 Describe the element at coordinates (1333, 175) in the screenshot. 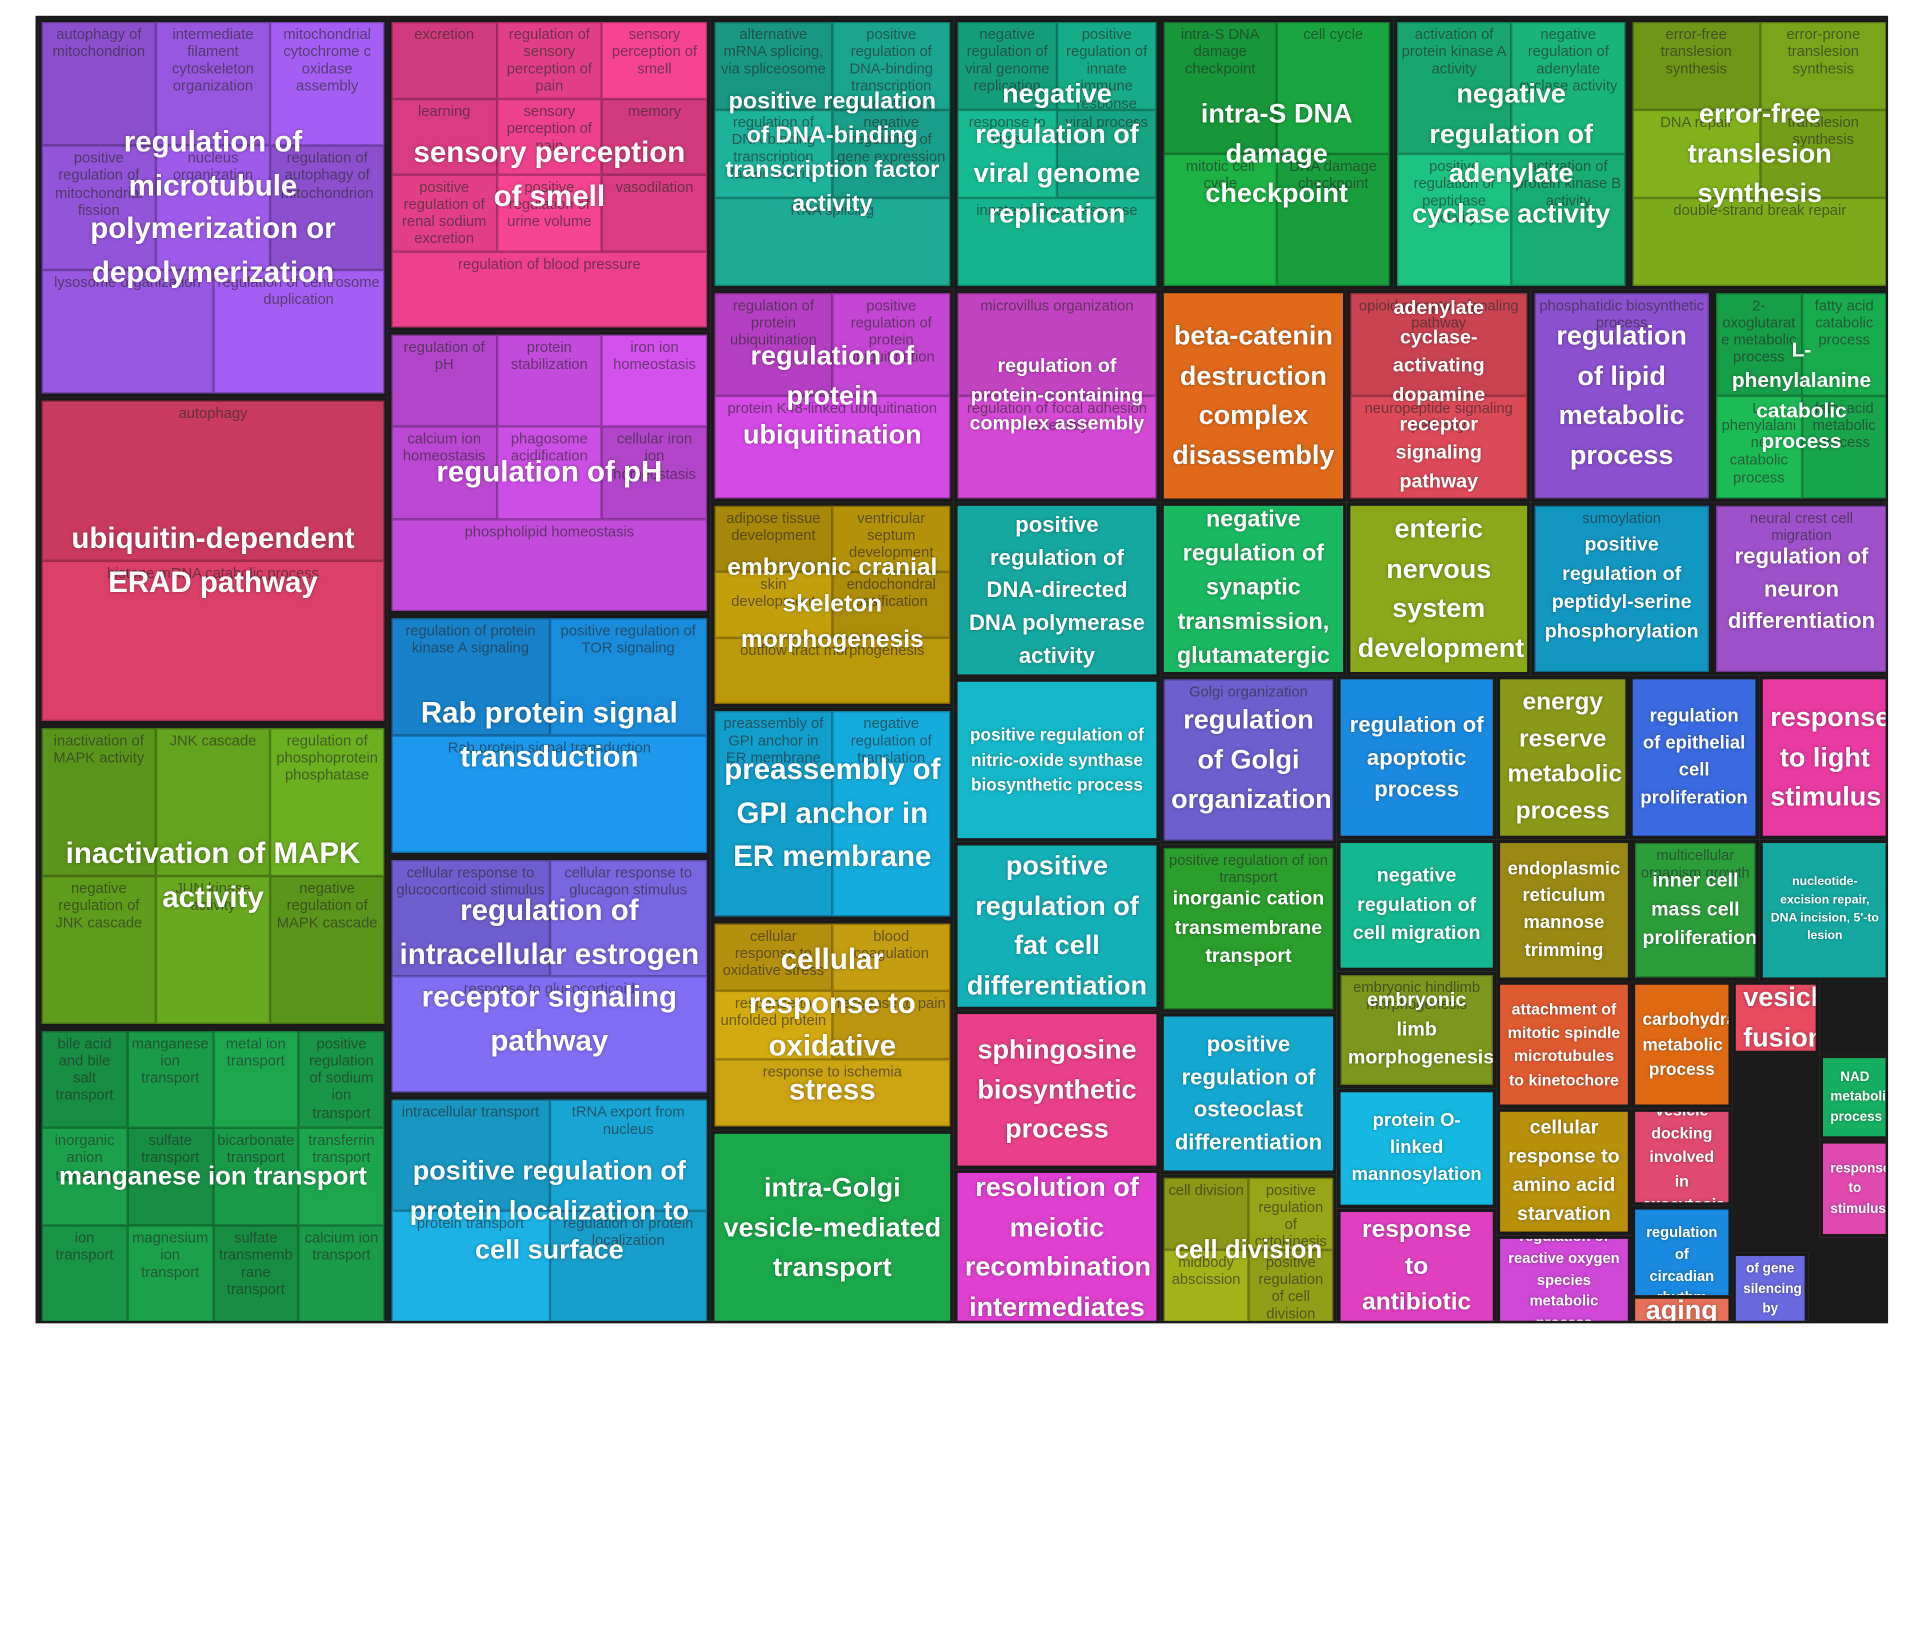

I see `treemap-tile-label: DNA damage checkpoint` at that location.